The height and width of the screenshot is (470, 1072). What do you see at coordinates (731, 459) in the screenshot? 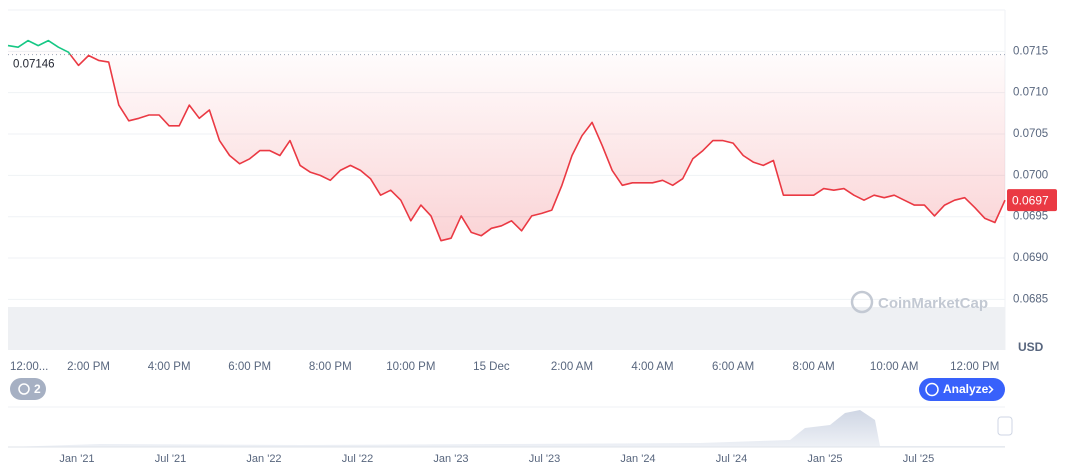
I see `navigator-label: Jul '24` at bounding box center [731, 459].